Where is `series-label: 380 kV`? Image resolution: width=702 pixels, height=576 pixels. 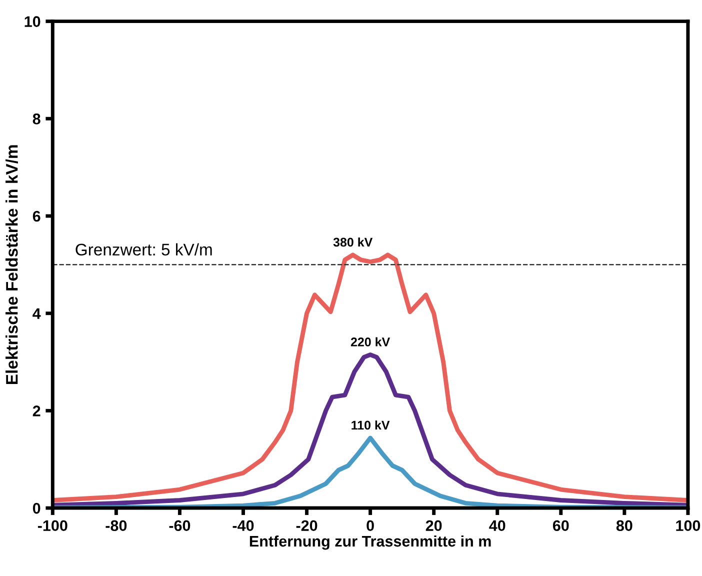 series-label: 380 kV is located at coordinates (353, 242).